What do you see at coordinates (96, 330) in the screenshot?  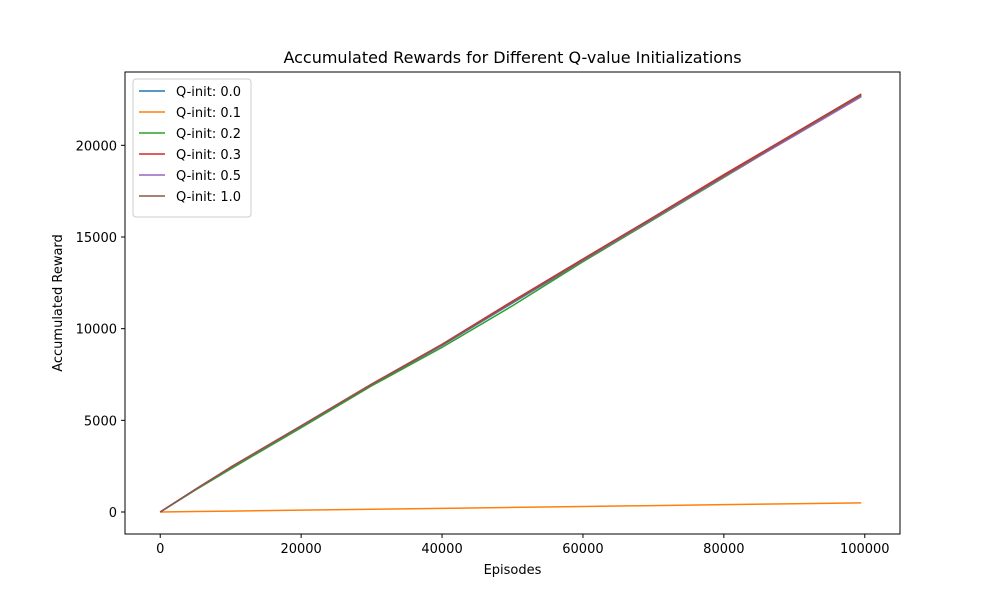 I see `y-tick-label: 10000` at bounding box center [96, 330].